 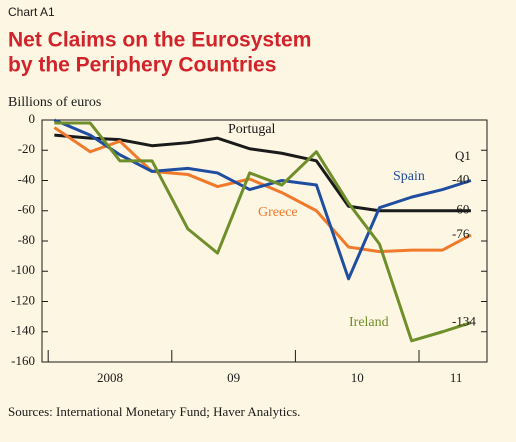 I want to click on x-tick-label: 11, so click(x=456, y=377).